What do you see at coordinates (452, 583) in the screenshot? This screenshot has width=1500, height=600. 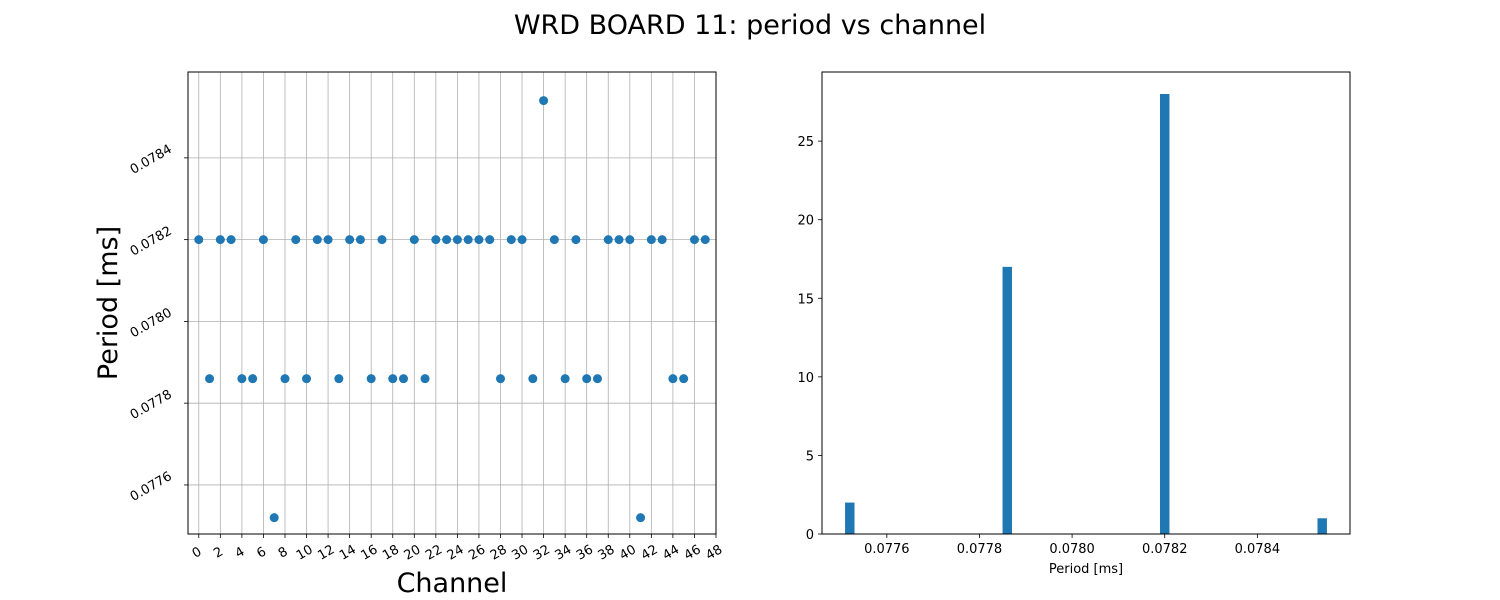 I see `scatter-x-label: Channel` at bounding box center [452, 583].